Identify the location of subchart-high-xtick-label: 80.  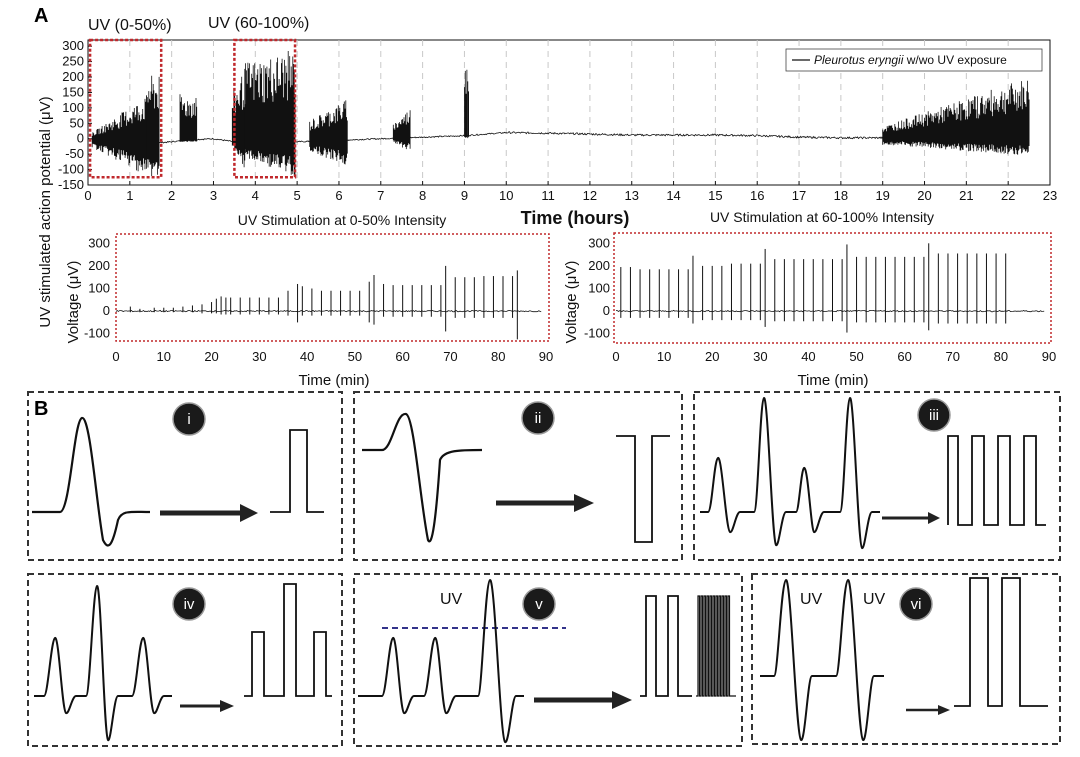
(1001, 356).